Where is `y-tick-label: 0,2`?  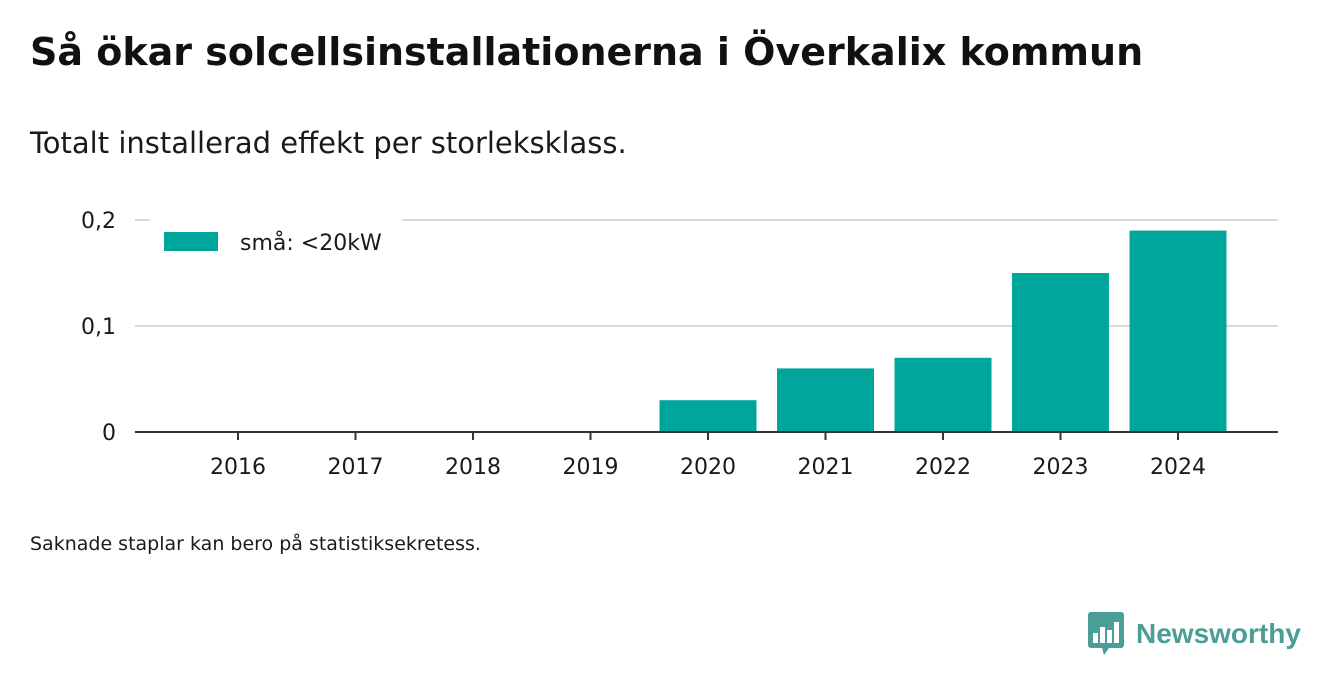 y-tick-label: 0,2 is located at coordinates (98, 221).